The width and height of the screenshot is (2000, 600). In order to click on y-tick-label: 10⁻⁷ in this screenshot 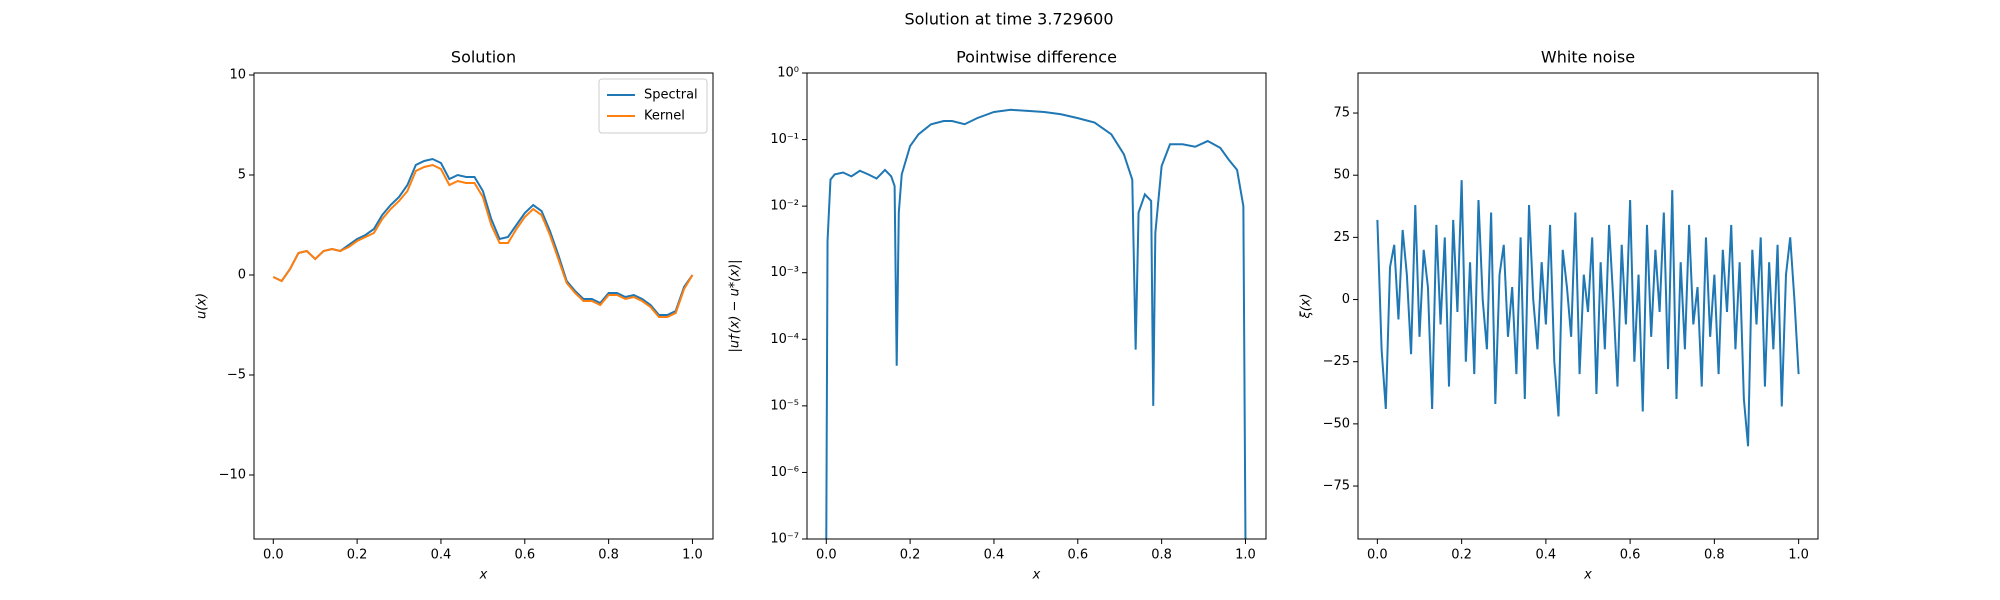, I will do `click(784, 539)`.